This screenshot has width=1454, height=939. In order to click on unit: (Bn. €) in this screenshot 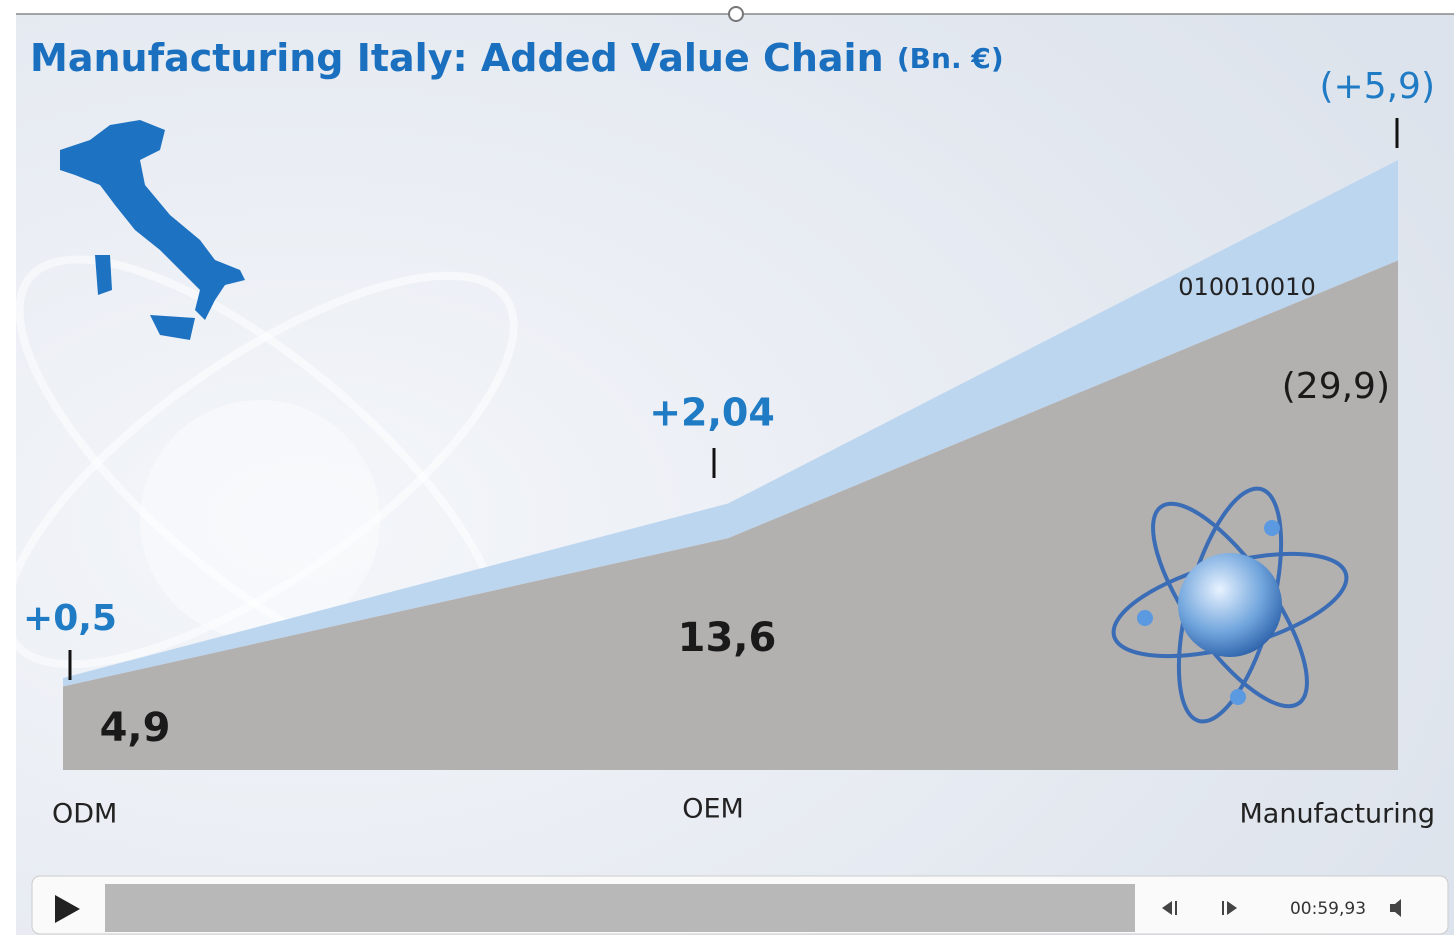, I will do `click(950, 58)`.